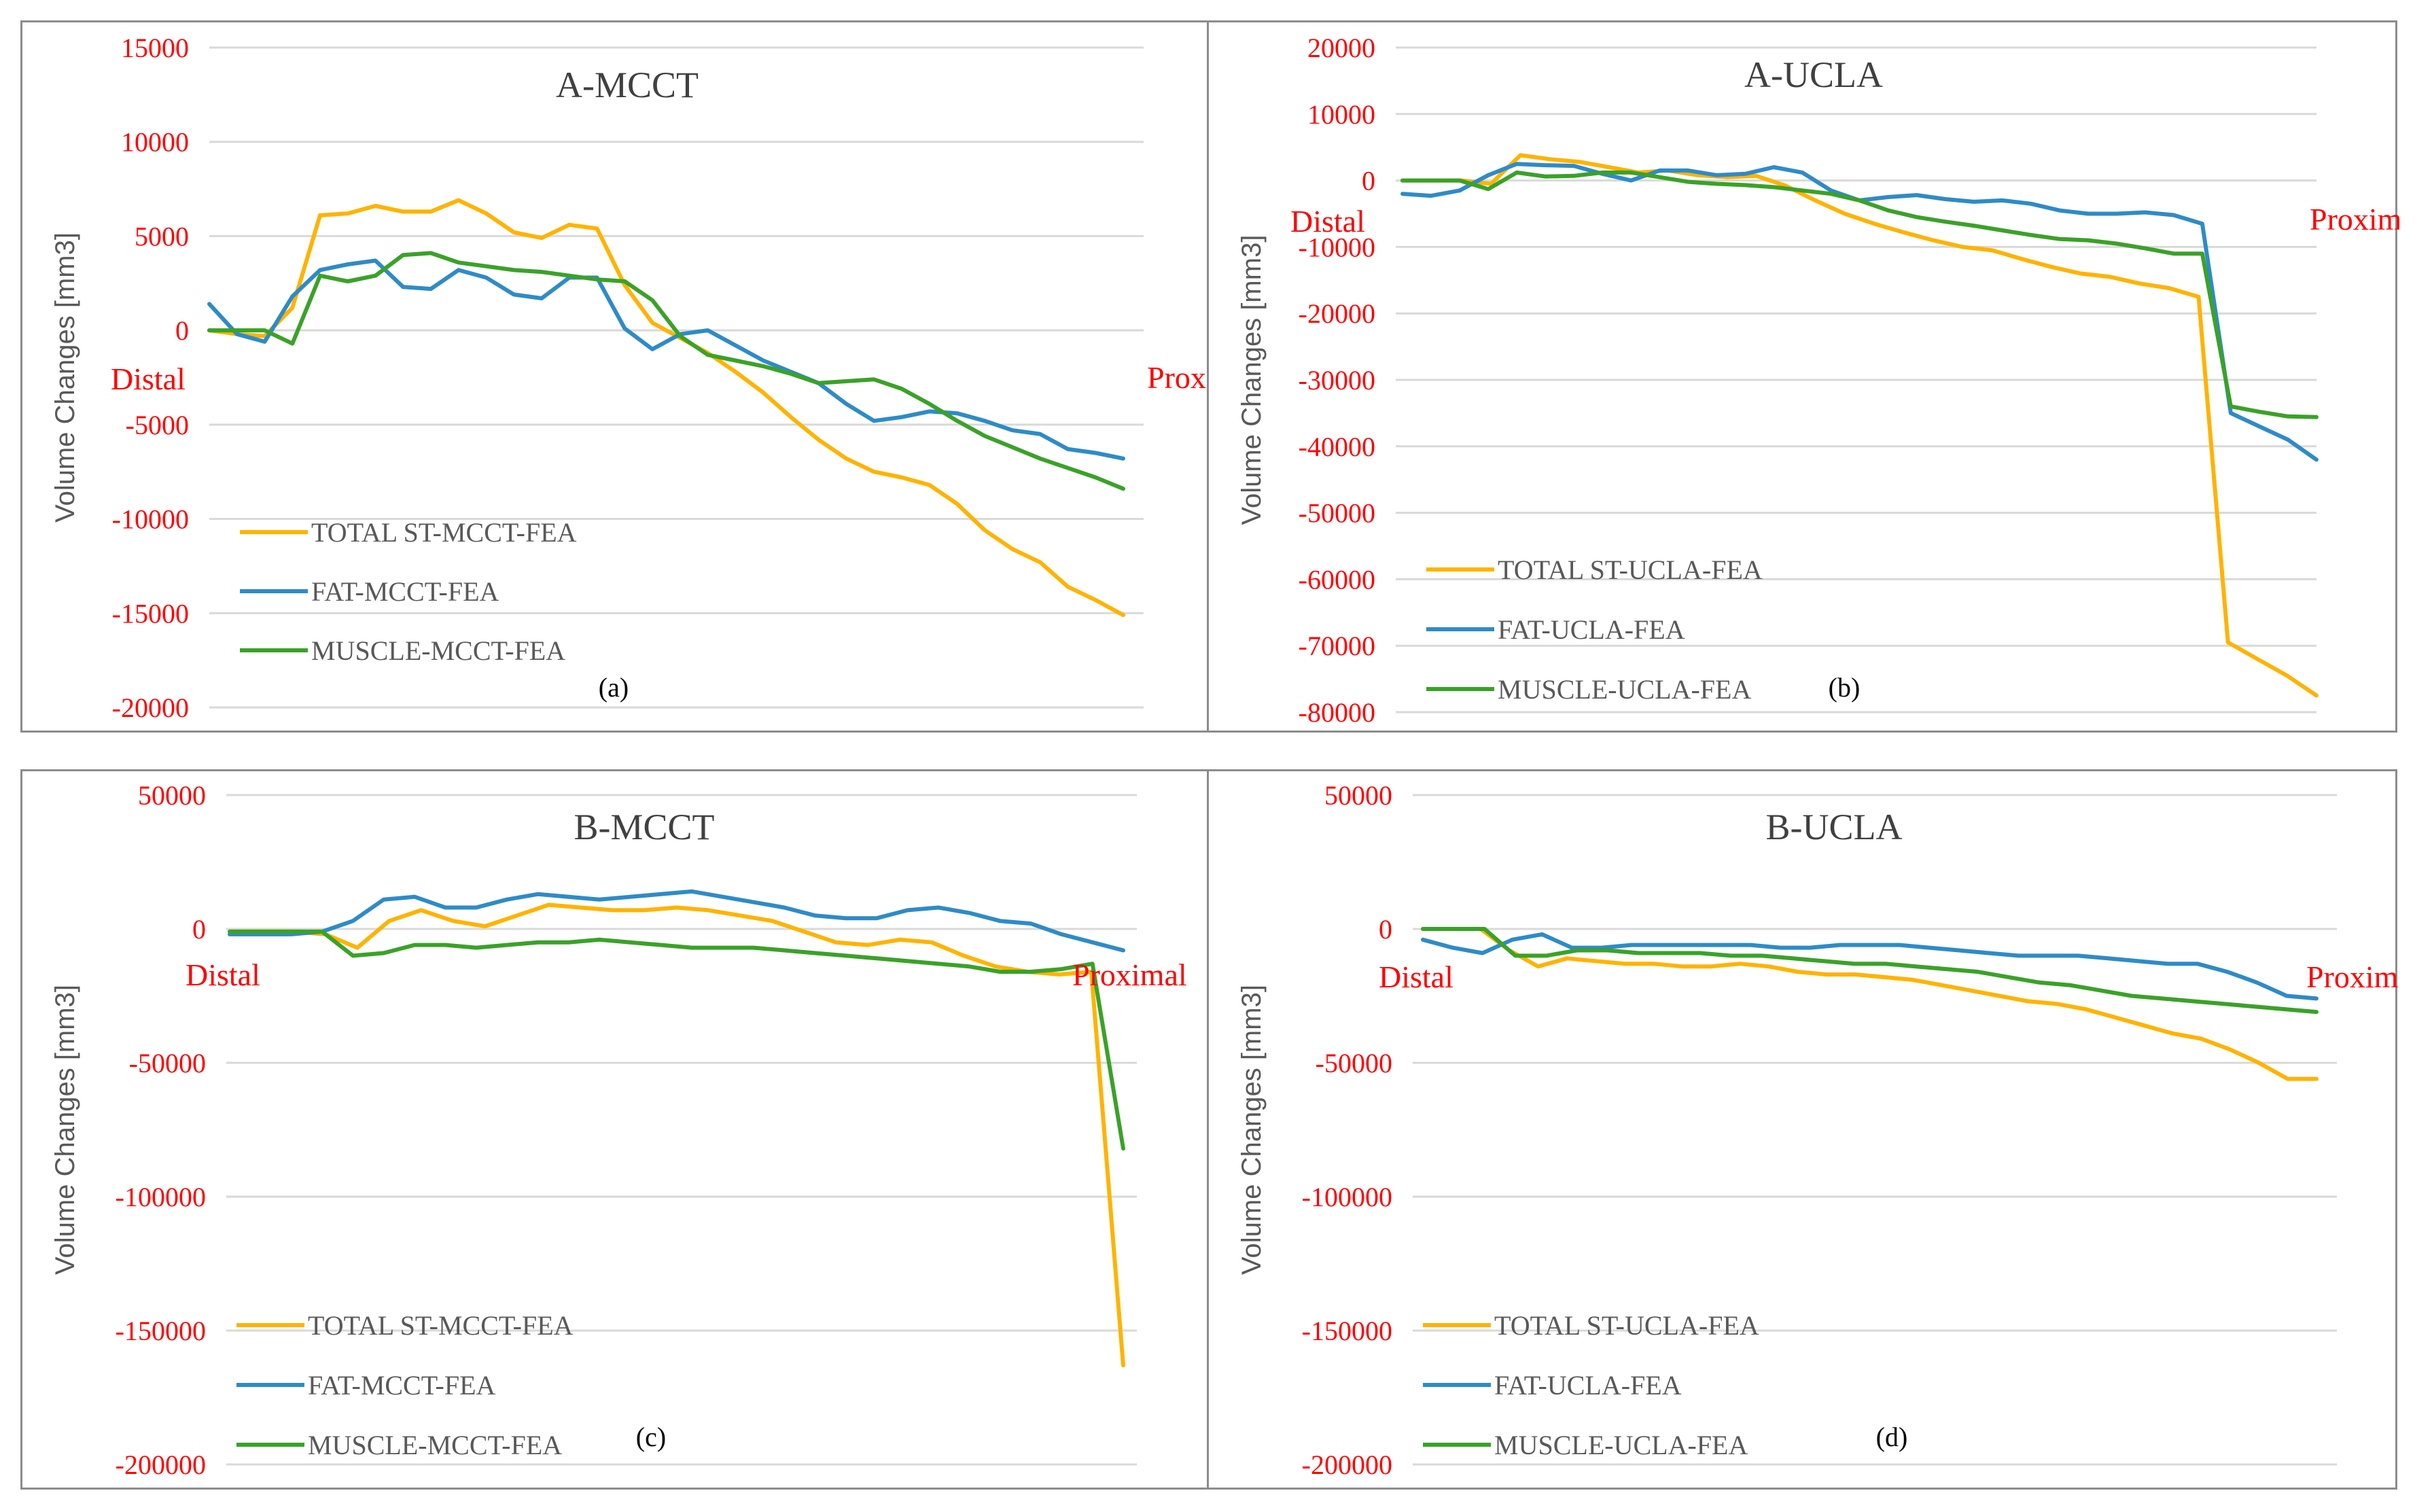  Describe the element at coordinates (1337, 712) in the screenshot. I see `y-tick-label: -80000` at that location.